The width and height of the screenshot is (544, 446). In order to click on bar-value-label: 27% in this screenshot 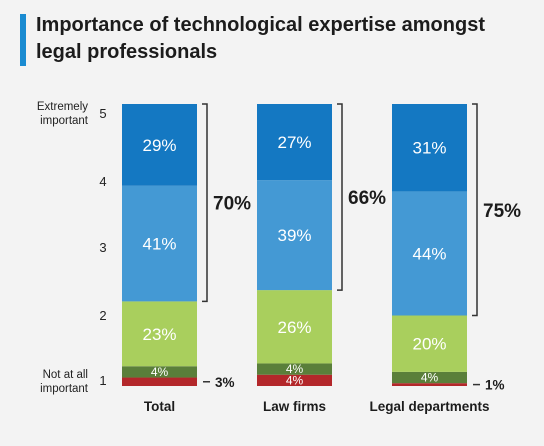, I will do `click(294, 142)`.